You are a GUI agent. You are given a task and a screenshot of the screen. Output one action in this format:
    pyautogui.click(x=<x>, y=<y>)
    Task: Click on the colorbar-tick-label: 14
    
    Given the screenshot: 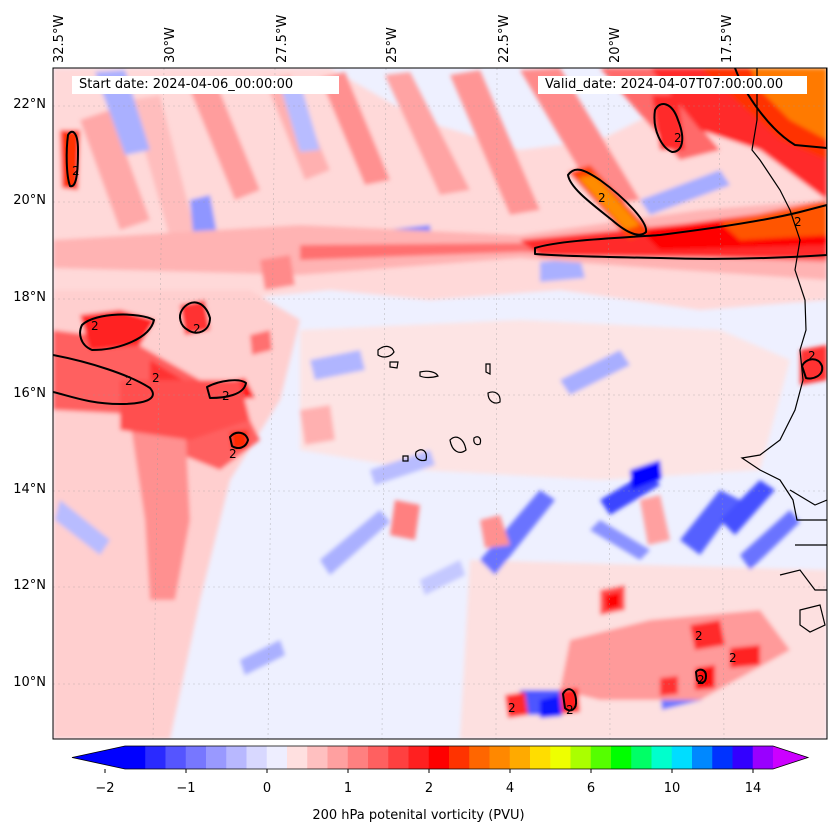 What is the action you would take?
    pyautogui.click(x=753, y=788)
    